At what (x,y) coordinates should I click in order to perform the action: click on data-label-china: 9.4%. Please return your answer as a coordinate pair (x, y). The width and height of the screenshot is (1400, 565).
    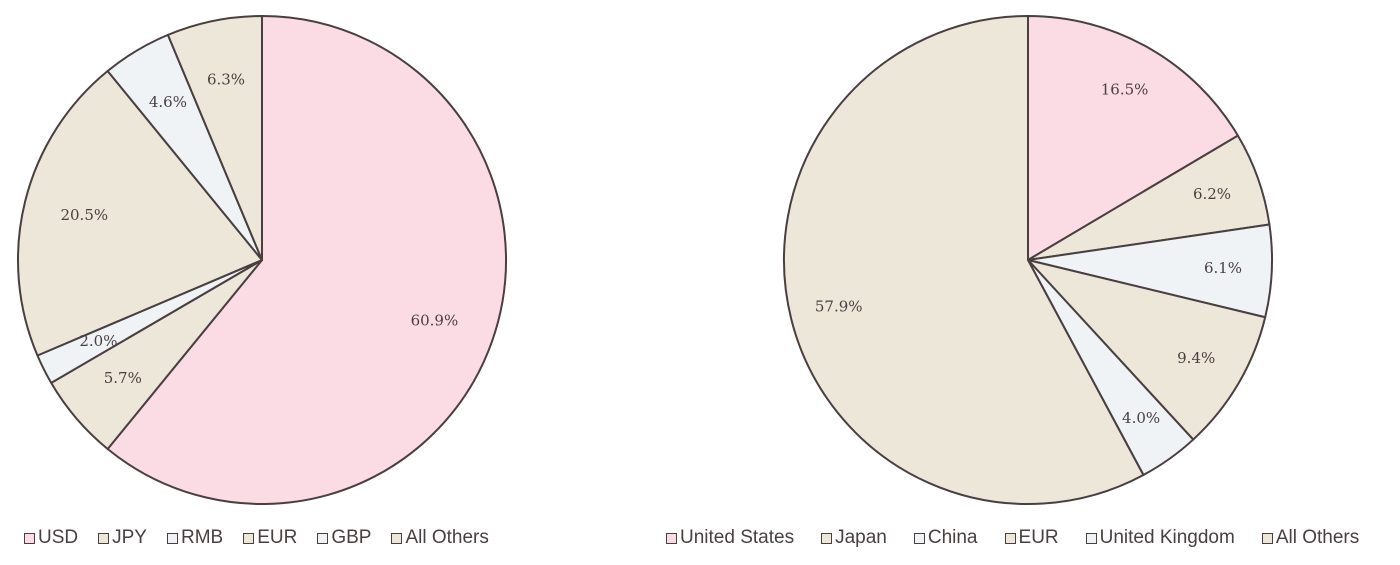
    Looking at the image, I should click on (1196, 358).